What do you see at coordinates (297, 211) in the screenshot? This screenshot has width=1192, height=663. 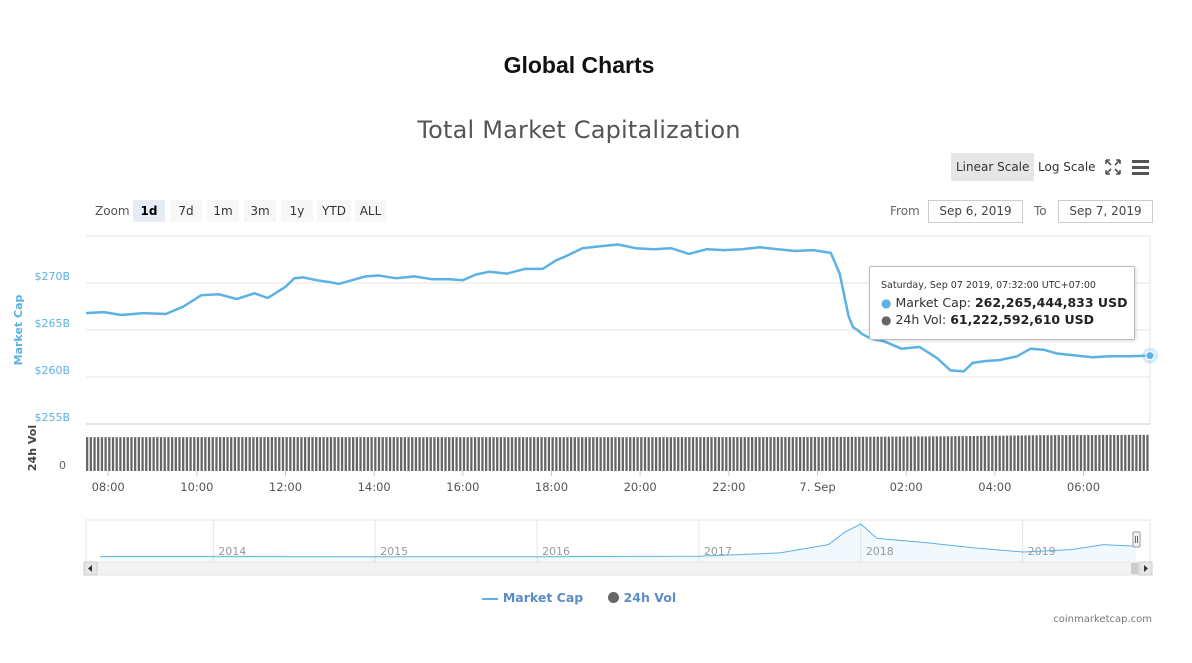 I see `zoom-1y-button: 1y` at bounding box center [297, 211].